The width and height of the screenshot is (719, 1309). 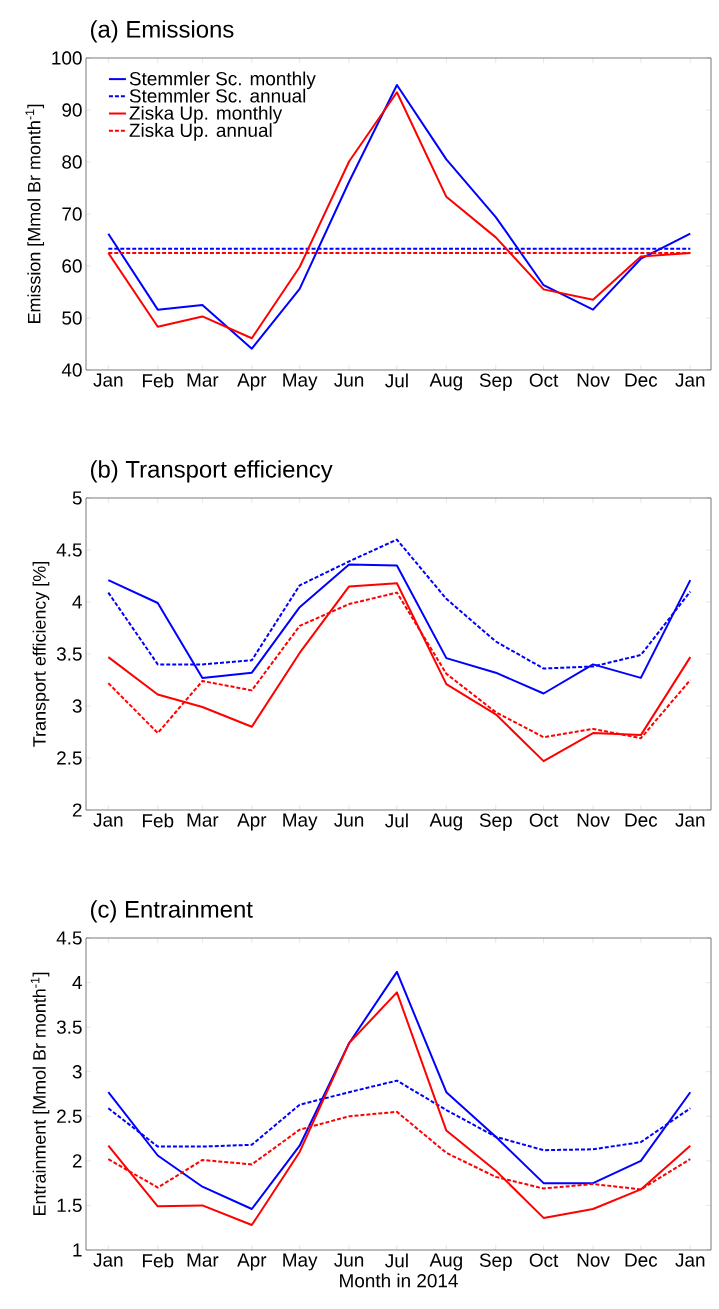 What do you see at coordinates (72, 318) in the screenshot?
I see `y-tick-label: 50` at bounding box center [72, 318].